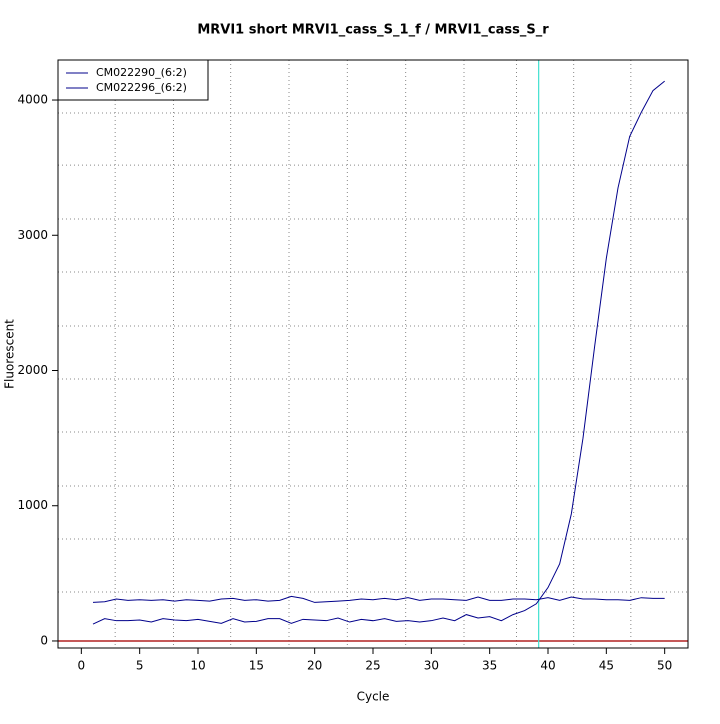 This screenshot has width=720, height=724. I want to click on legend-label: CM022296_(6:2), so click(141, 87).